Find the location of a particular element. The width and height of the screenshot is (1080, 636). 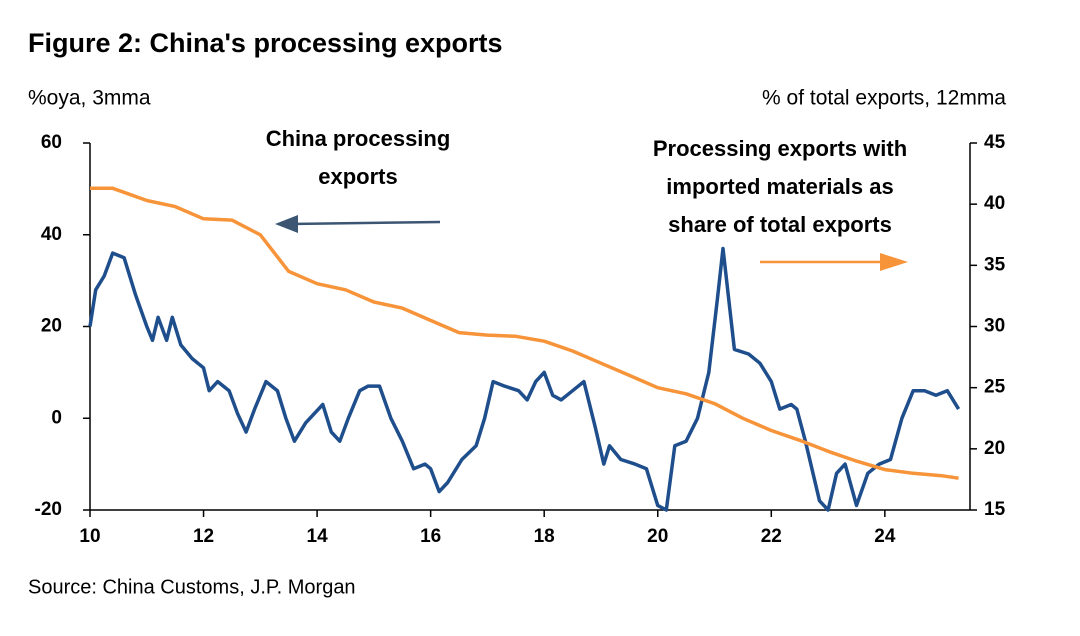

y-tick-label: -20 is located at coordinates (48, 509).